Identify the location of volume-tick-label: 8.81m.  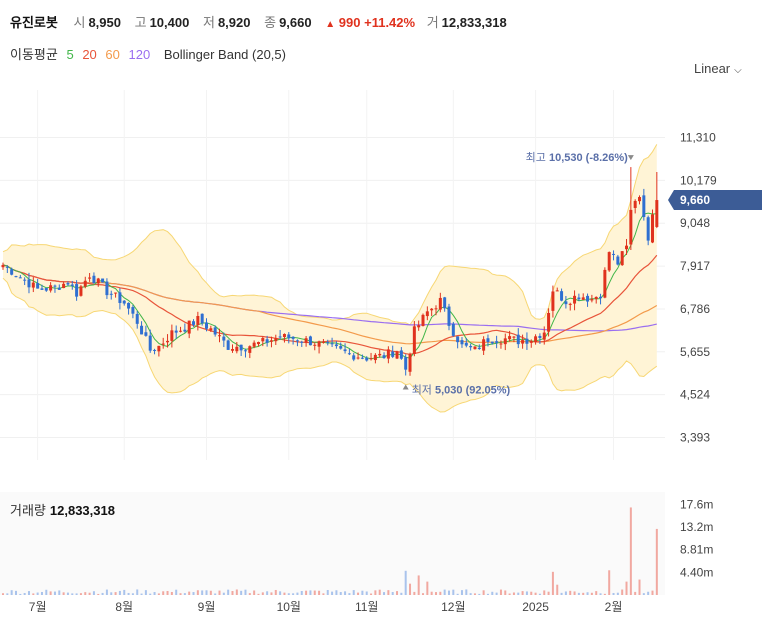
(696, 550).